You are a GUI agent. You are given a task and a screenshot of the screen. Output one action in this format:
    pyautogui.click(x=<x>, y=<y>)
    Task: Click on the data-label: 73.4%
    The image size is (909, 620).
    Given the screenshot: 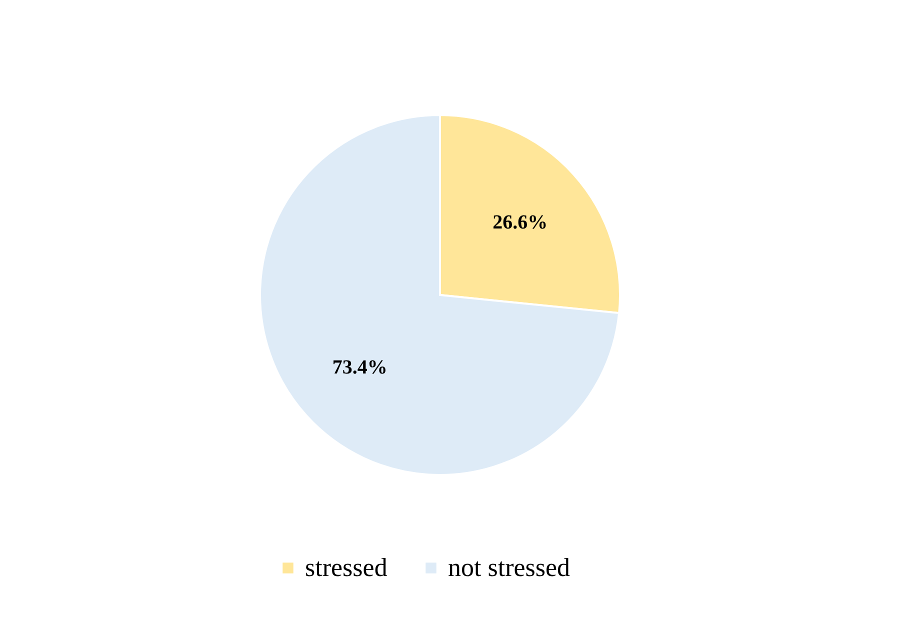 What is the action you would take?
    pyautogui.click(x=360, y=367)
    